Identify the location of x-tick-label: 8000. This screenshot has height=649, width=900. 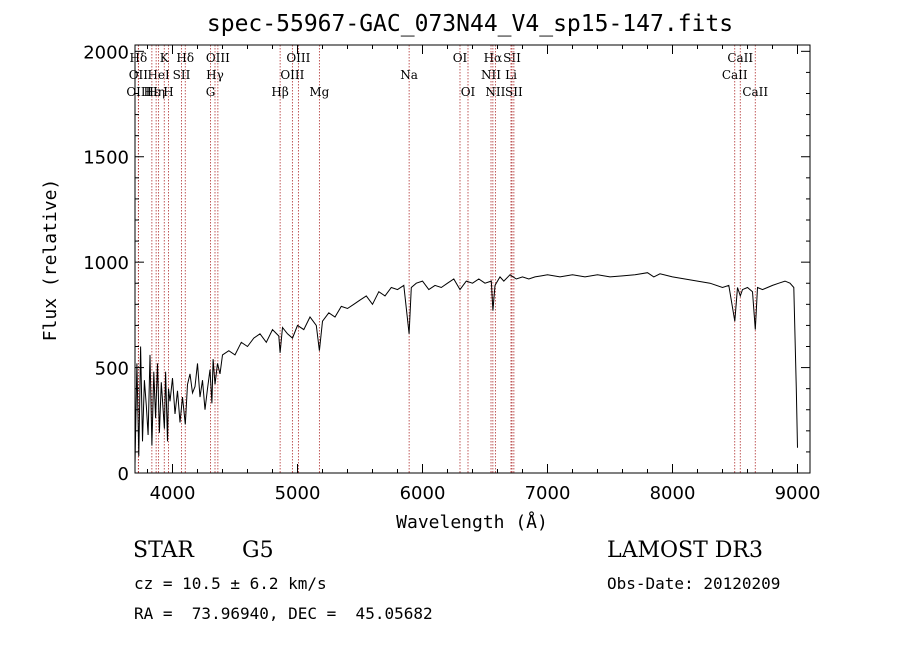
(673, 493).